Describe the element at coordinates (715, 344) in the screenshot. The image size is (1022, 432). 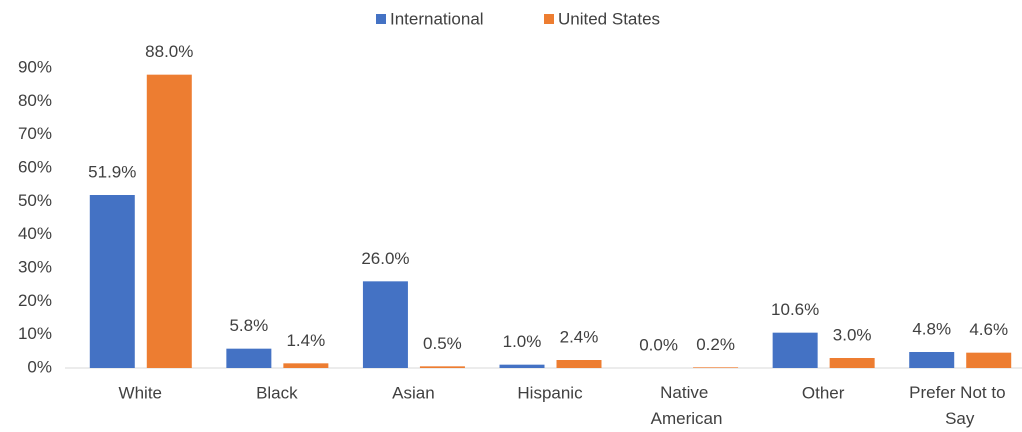
I see `data-label: 0.2%` at that location.